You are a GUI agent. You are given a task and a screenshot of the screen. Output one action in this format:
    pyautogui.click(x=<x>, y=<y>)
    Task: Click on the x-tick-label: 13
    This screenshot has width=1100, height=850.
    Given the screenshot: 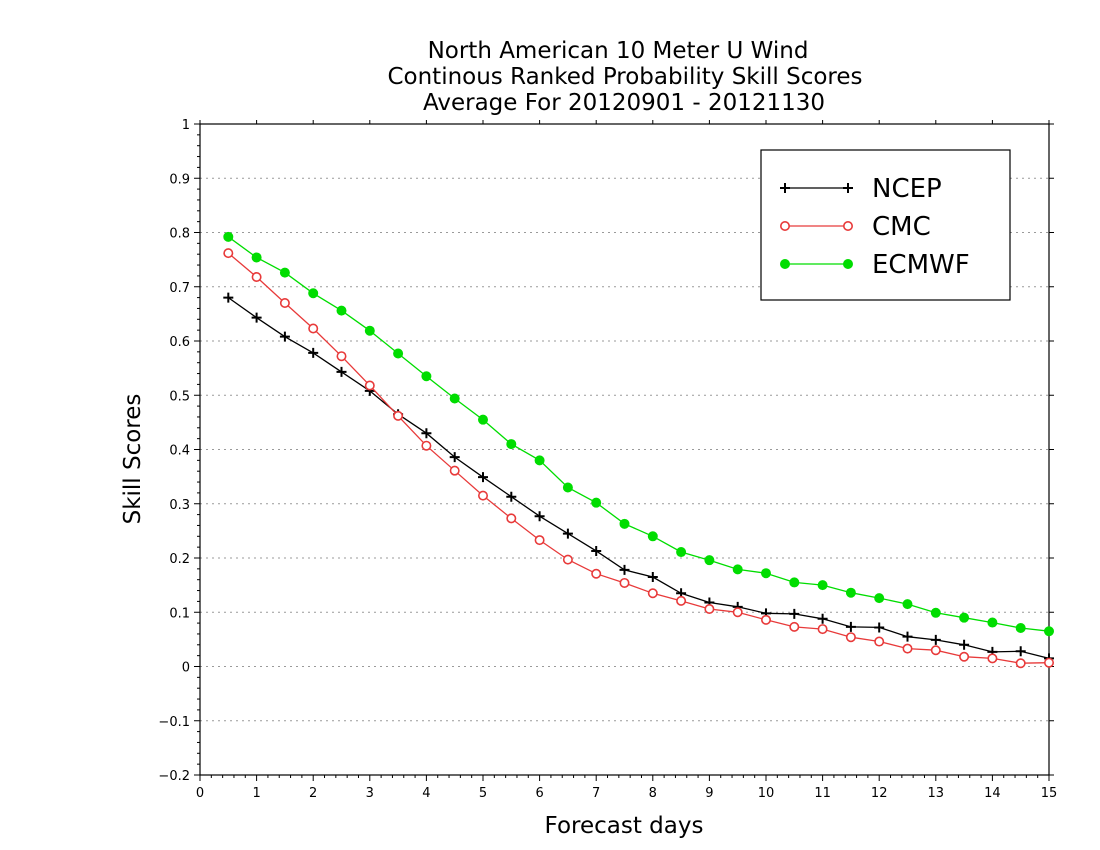 What is the action you would take?
    pyautogui.click(x=936, y=793)
    